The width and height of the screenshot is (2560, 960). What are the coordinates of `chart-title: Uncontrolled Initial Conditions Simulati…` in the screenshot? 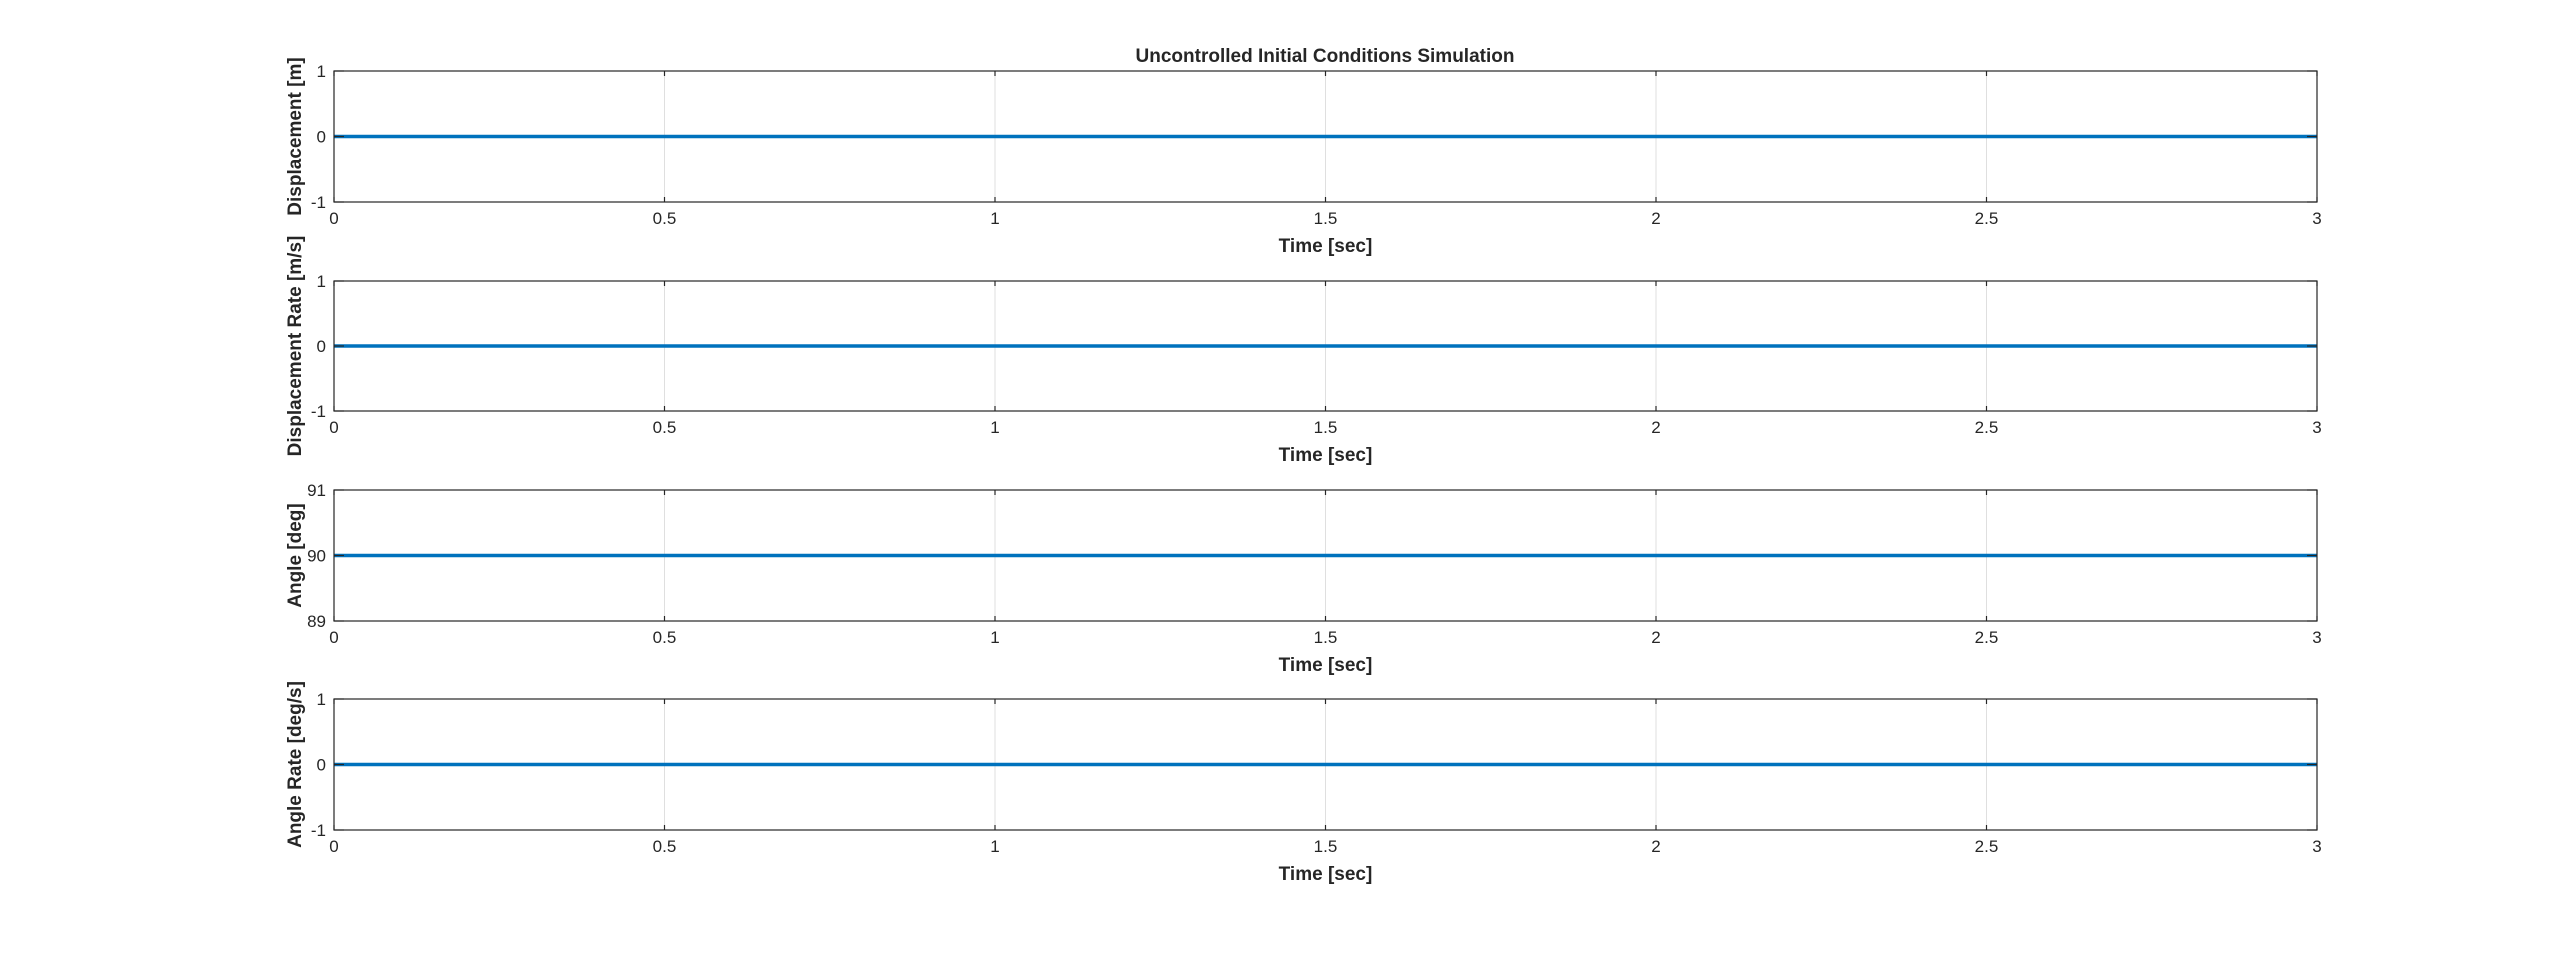 It's located at (1325, 56).